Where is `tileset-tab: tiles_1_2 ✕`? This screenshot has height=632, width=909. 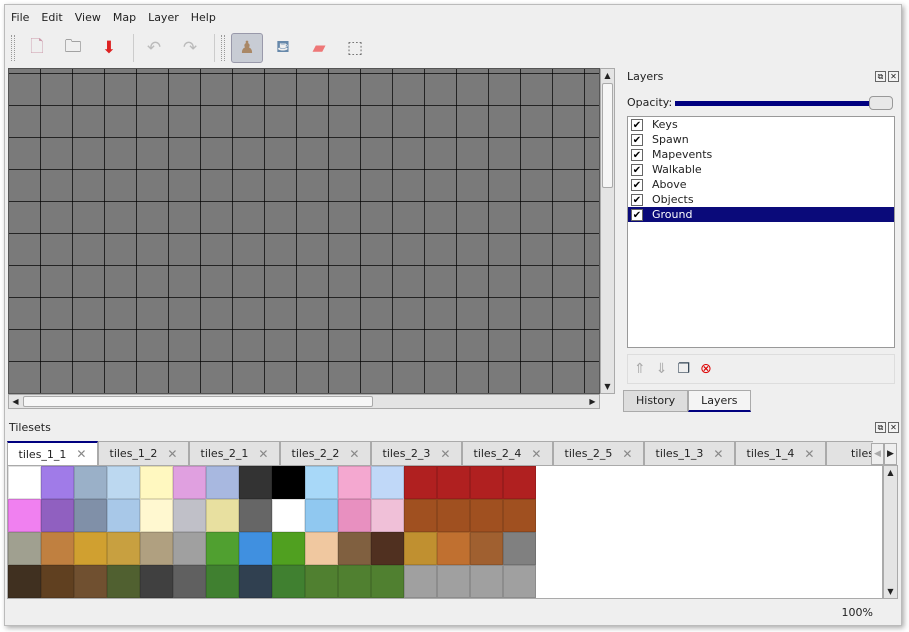
tileset-tab: tiles_1_2 ✕ is located at coordinates (143, 453).